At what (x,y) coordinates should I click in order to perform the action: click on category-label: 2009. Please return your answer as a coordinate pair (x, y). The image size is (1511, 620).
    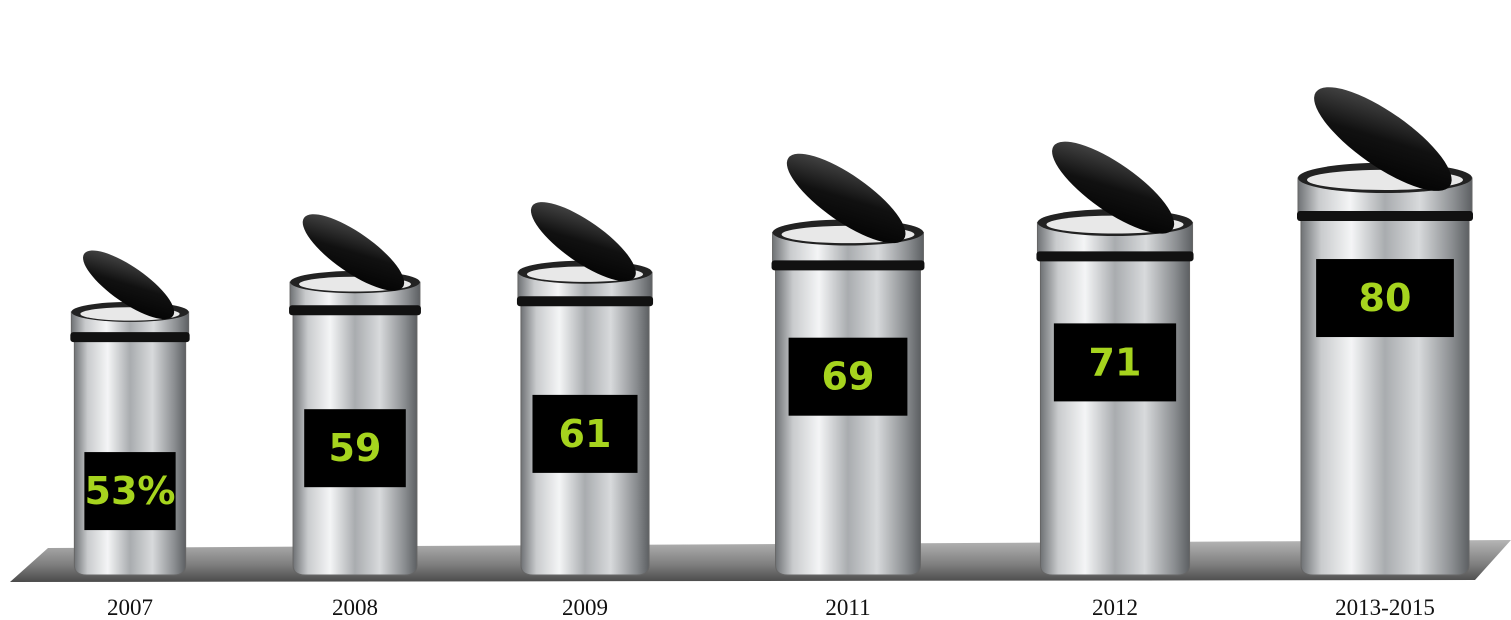
    Looking at the image, I should click on (585, 607).